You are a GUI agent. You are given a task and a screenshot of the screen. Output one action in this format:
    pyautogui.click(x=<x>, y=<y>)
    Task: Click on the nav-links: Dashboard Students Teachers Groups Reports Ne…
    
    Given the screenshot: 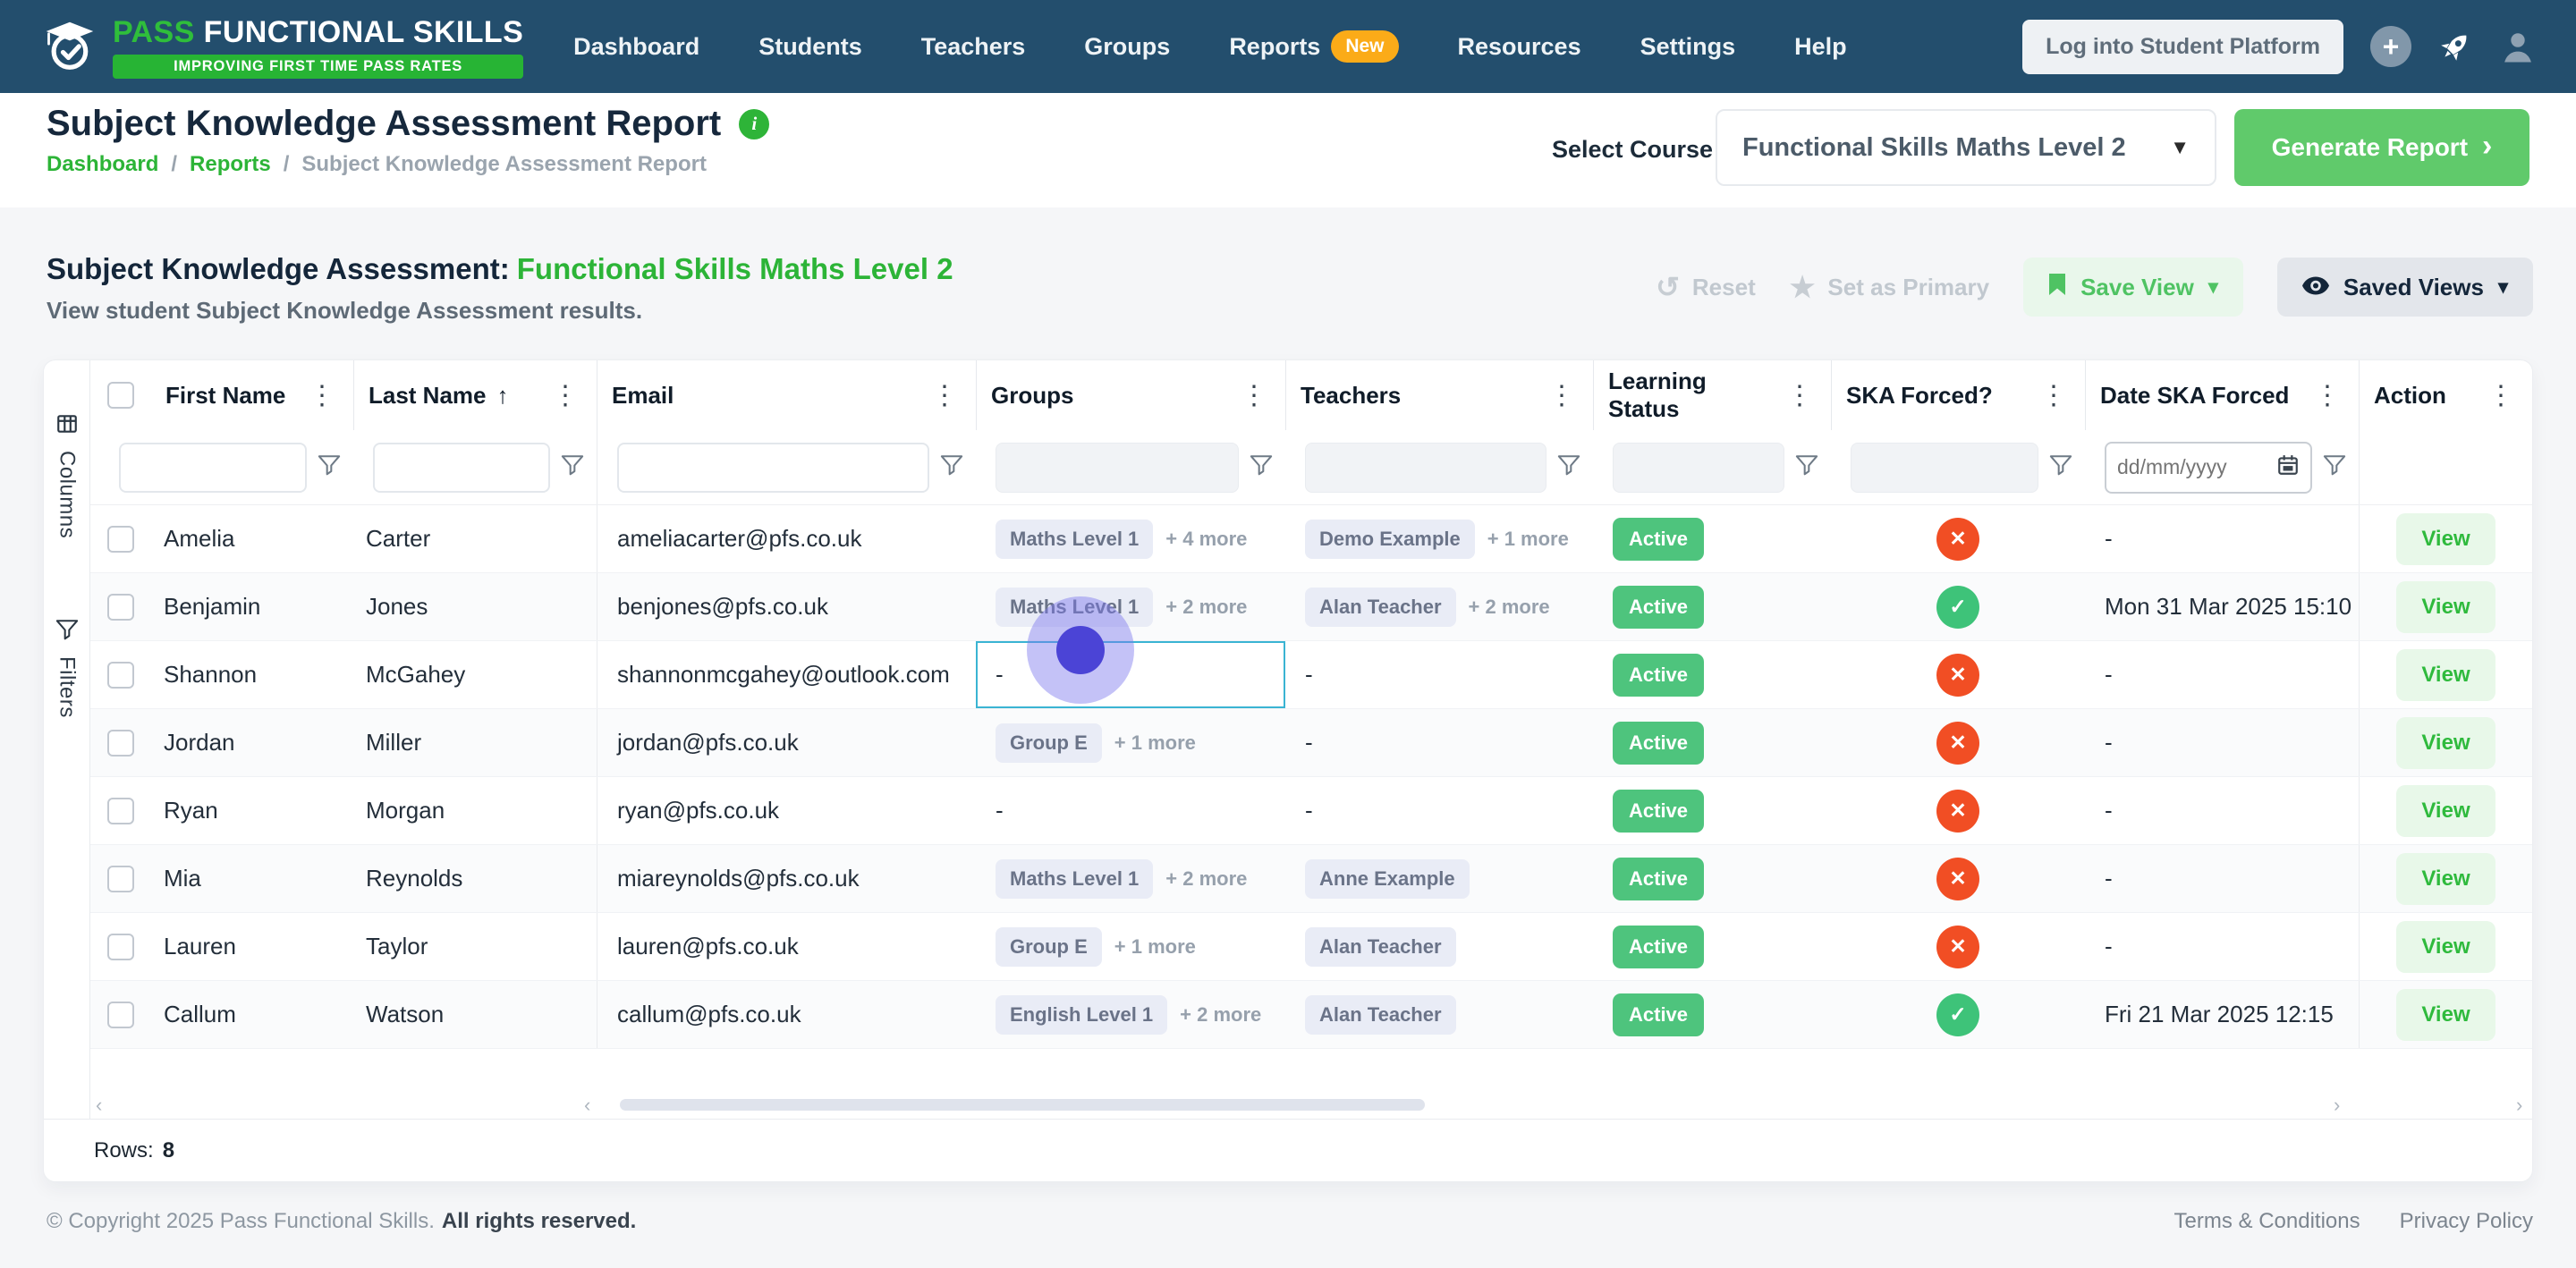 What is the action you would take?
    pyautogui.click(x=1210, y=46)
    